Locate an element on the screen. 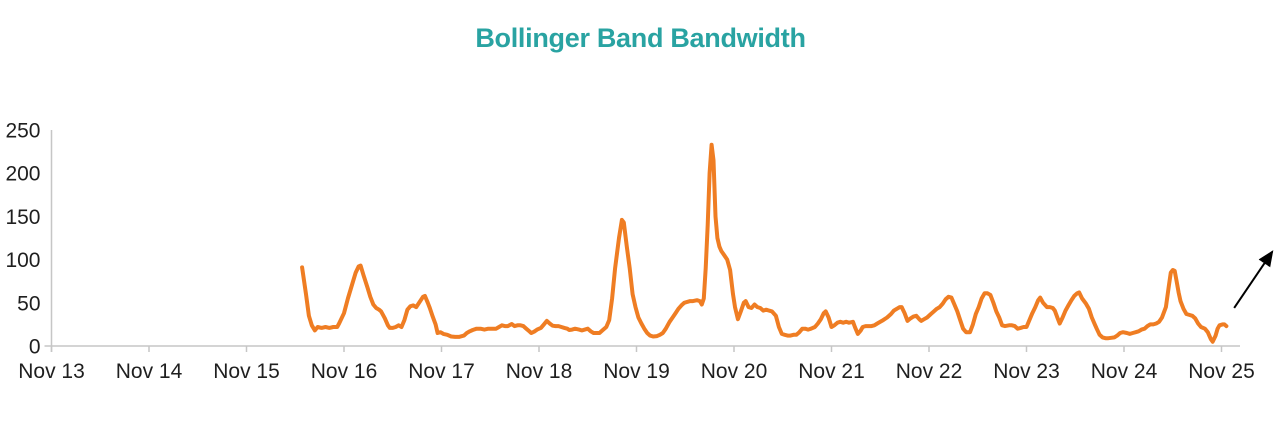 The image size is (1281, 447). trend-arrow-icon is located at coordinates (1253, 279).